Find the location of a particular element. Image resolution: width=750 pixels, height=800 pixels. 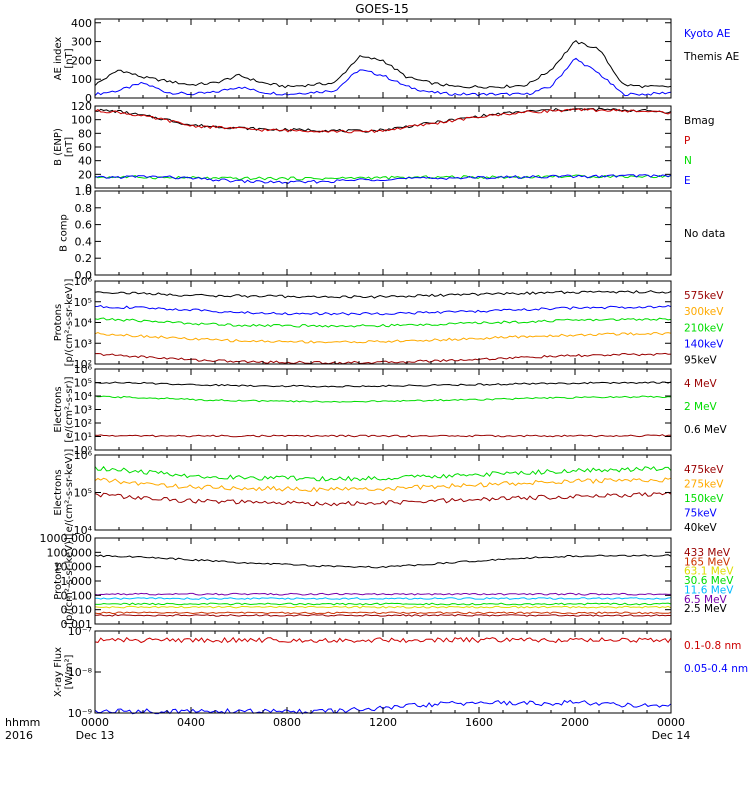

y-tick-label: 200 is located at coordinates (81, 60).